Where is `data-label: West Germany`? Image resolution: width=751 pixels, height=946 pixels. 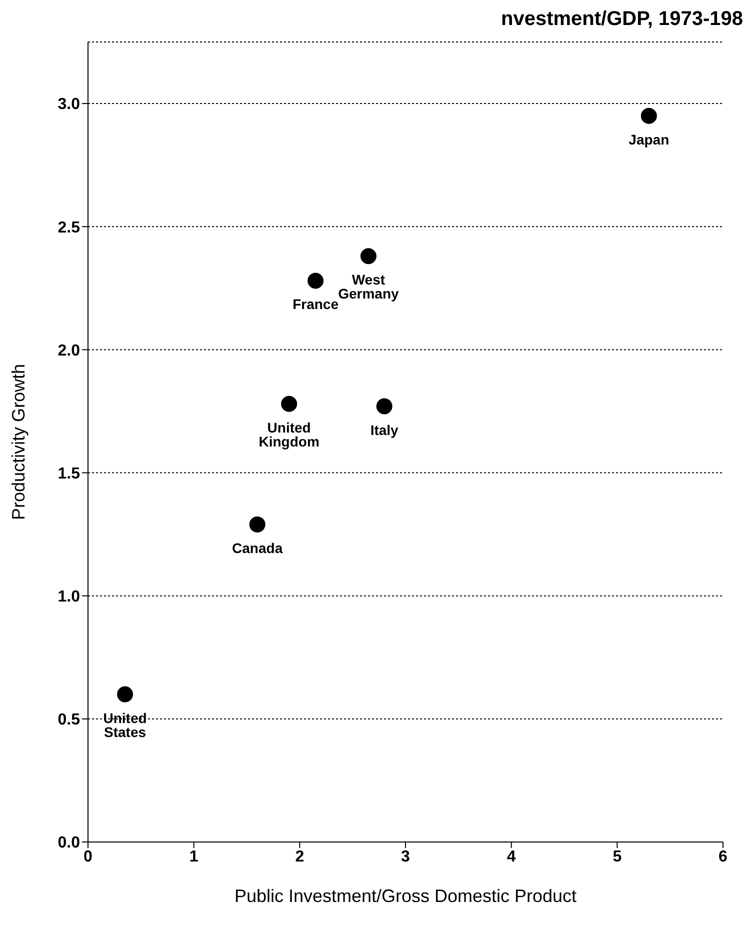 data-label: West Germany is located at coordinates (369, 287).